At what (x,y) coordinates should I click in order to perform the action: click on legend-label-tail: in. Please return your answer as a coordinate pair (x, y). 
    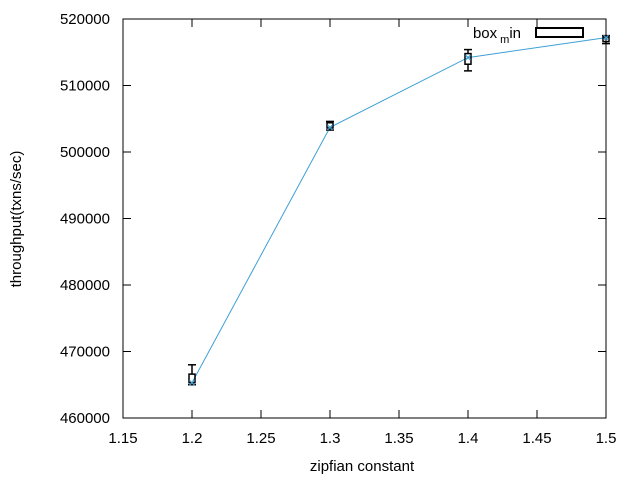
    Looking at the image, I should click on (515, 33).